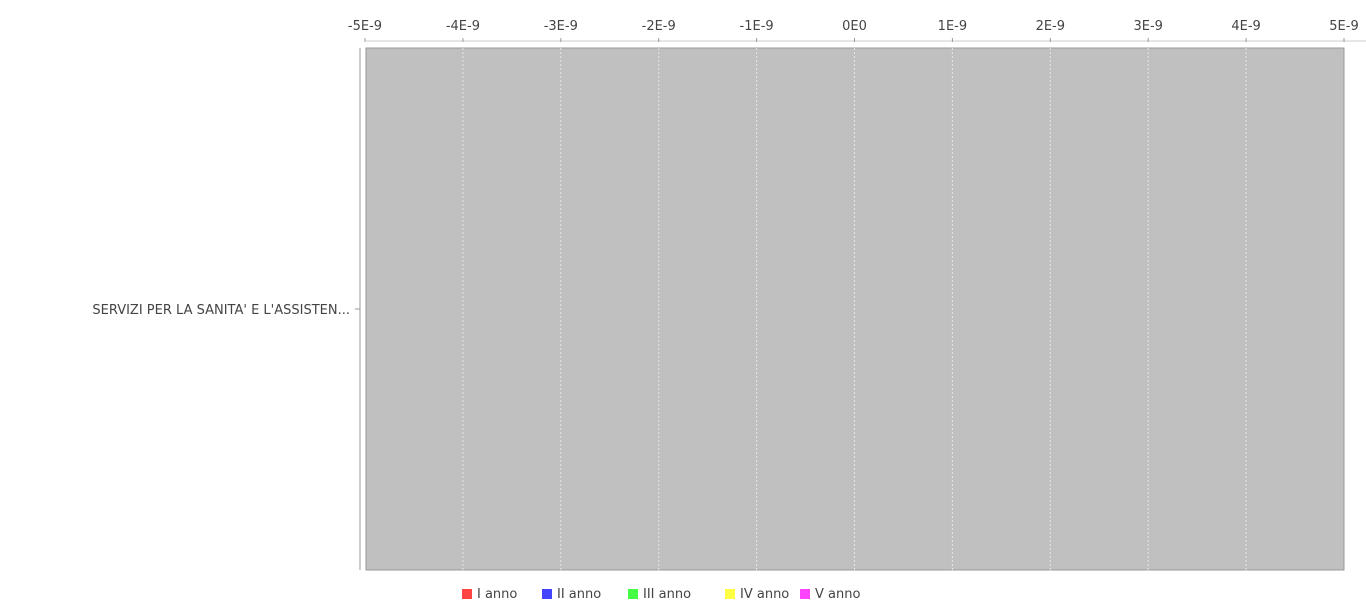 Image resolution: width=1366 pixels, height=606 pixels. What do you see at coordinates (561, 26) in the screenshot?
I see `tick-label: -3E-9` at bounding box center [561, 26].